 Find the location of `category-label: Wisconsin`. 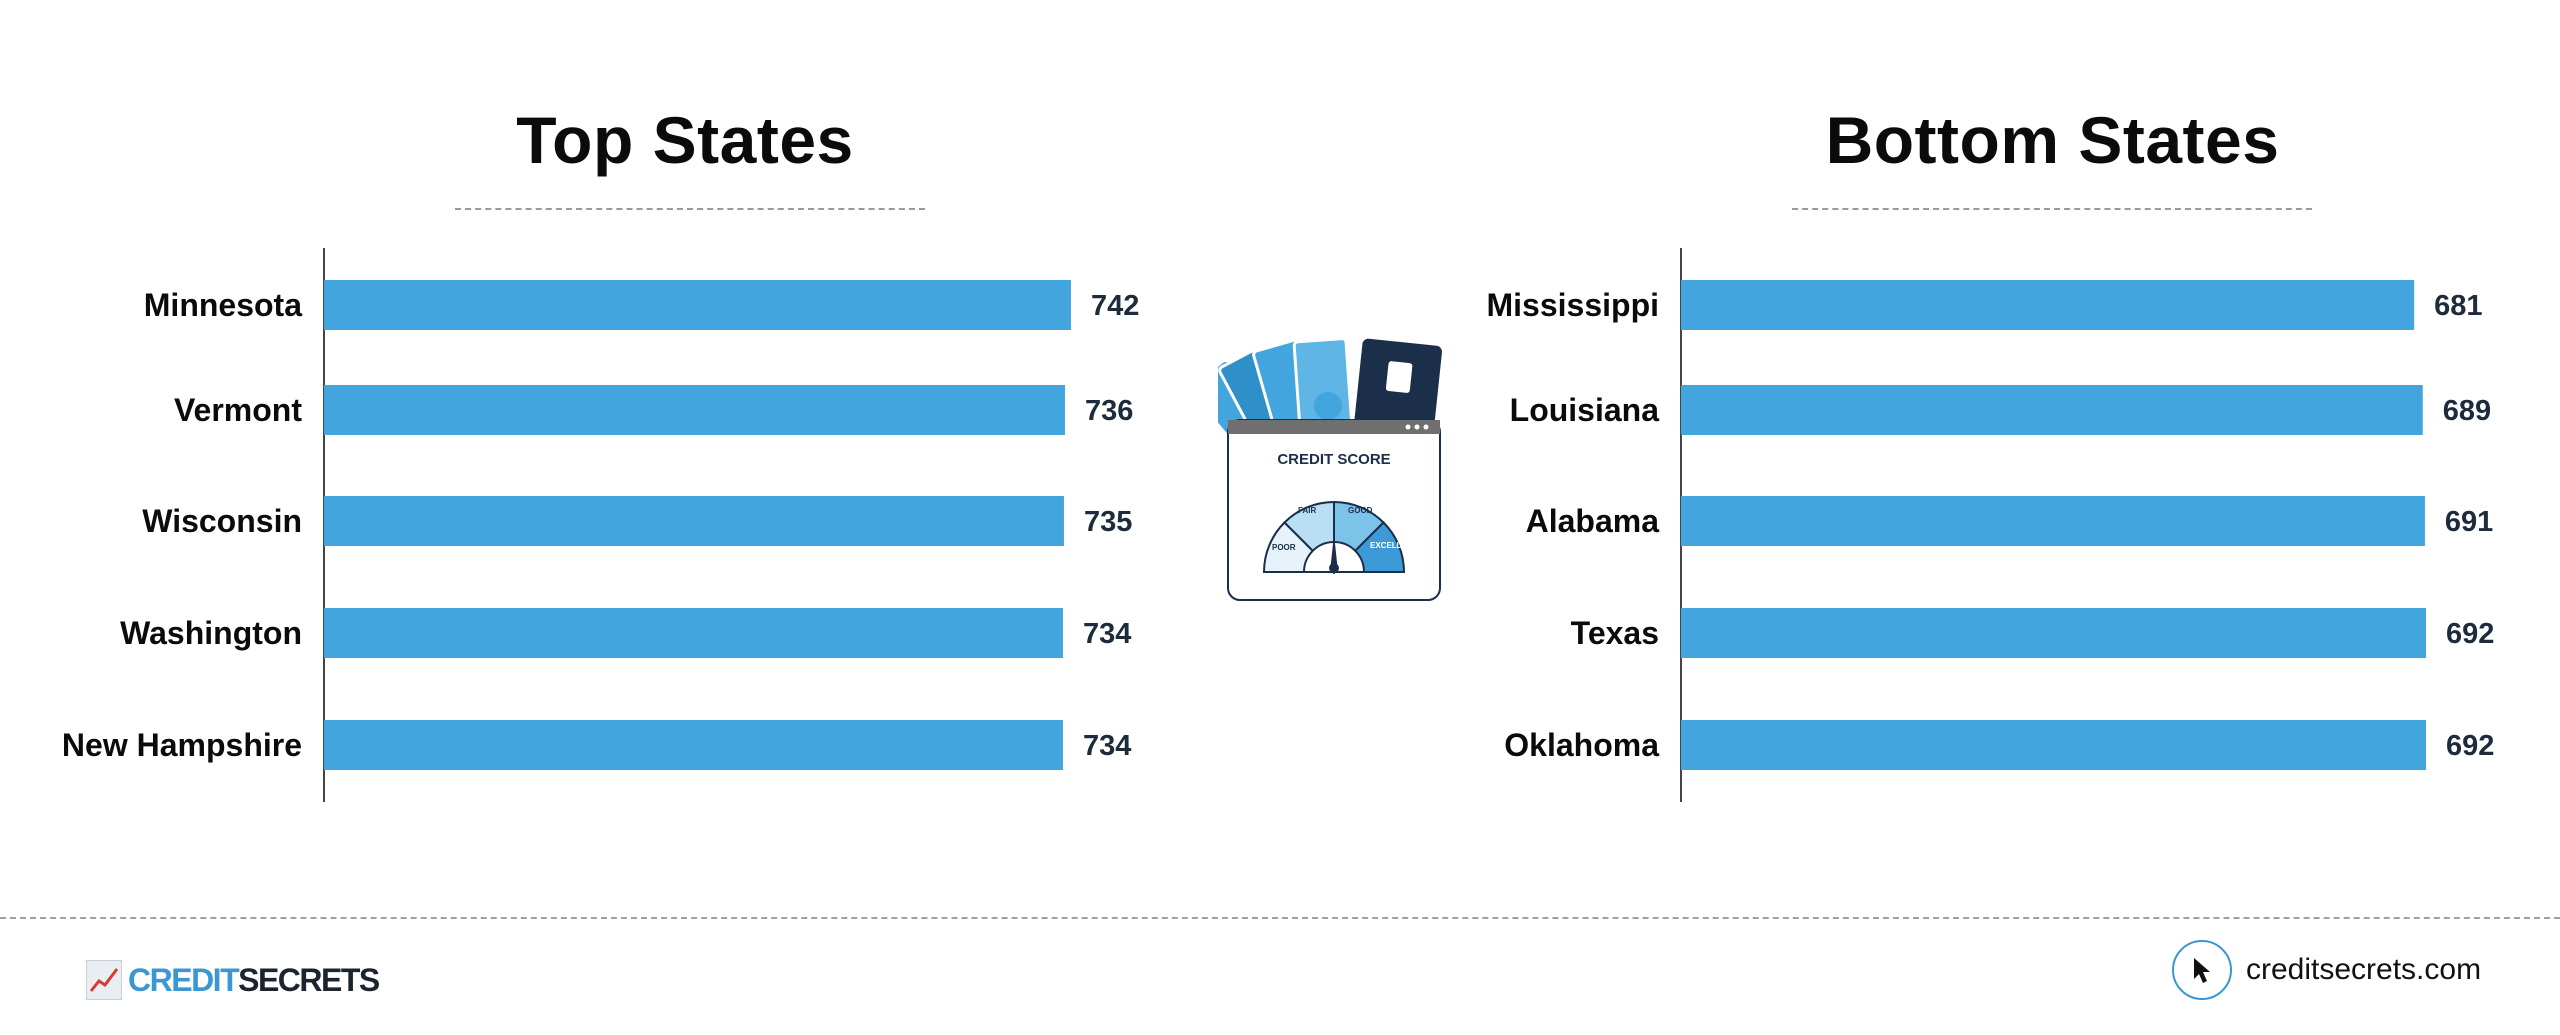

category-label: Wisconsin is located at coordinates (222, 521).